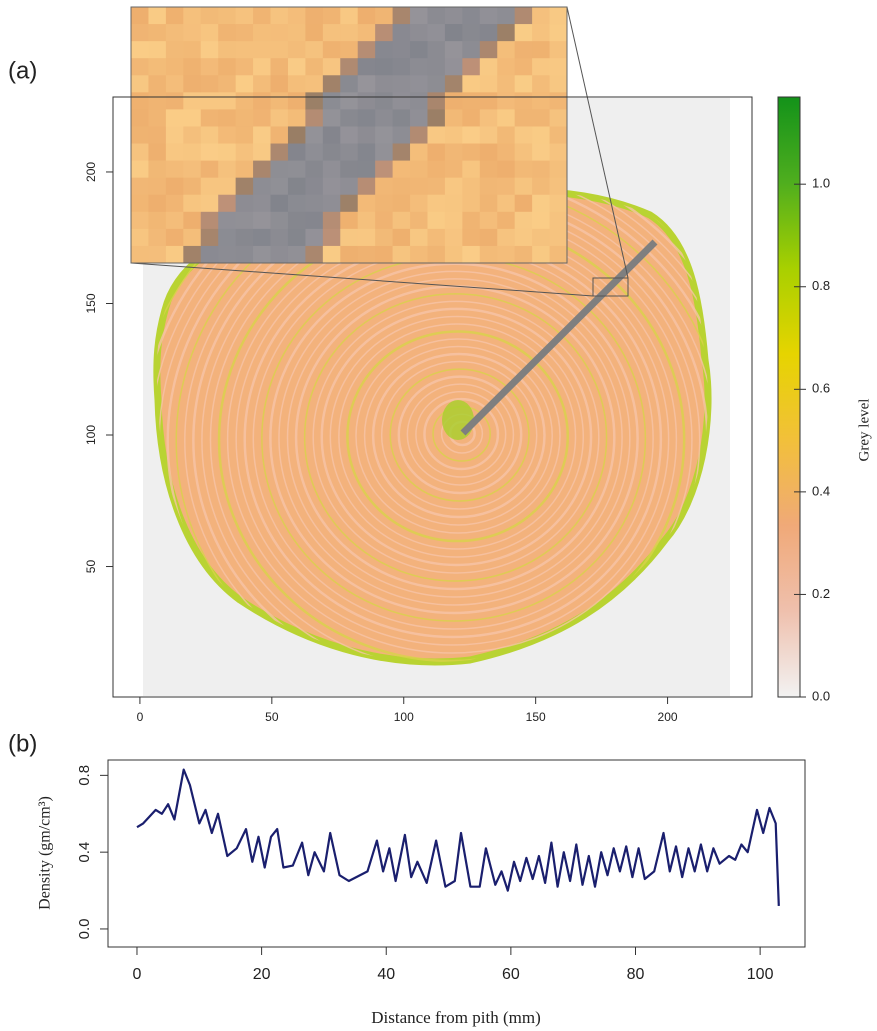  I want to click on zoom-connector, so click(597, 142).